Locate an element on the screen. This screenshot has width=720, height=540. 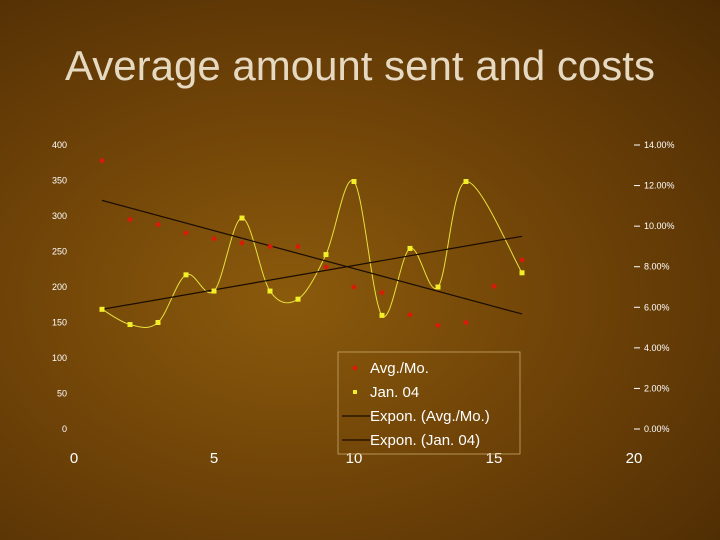
left-axis-tick-labels: 0 50 100 150 200 250 300 350 400 is located at coordinates (59, 287).